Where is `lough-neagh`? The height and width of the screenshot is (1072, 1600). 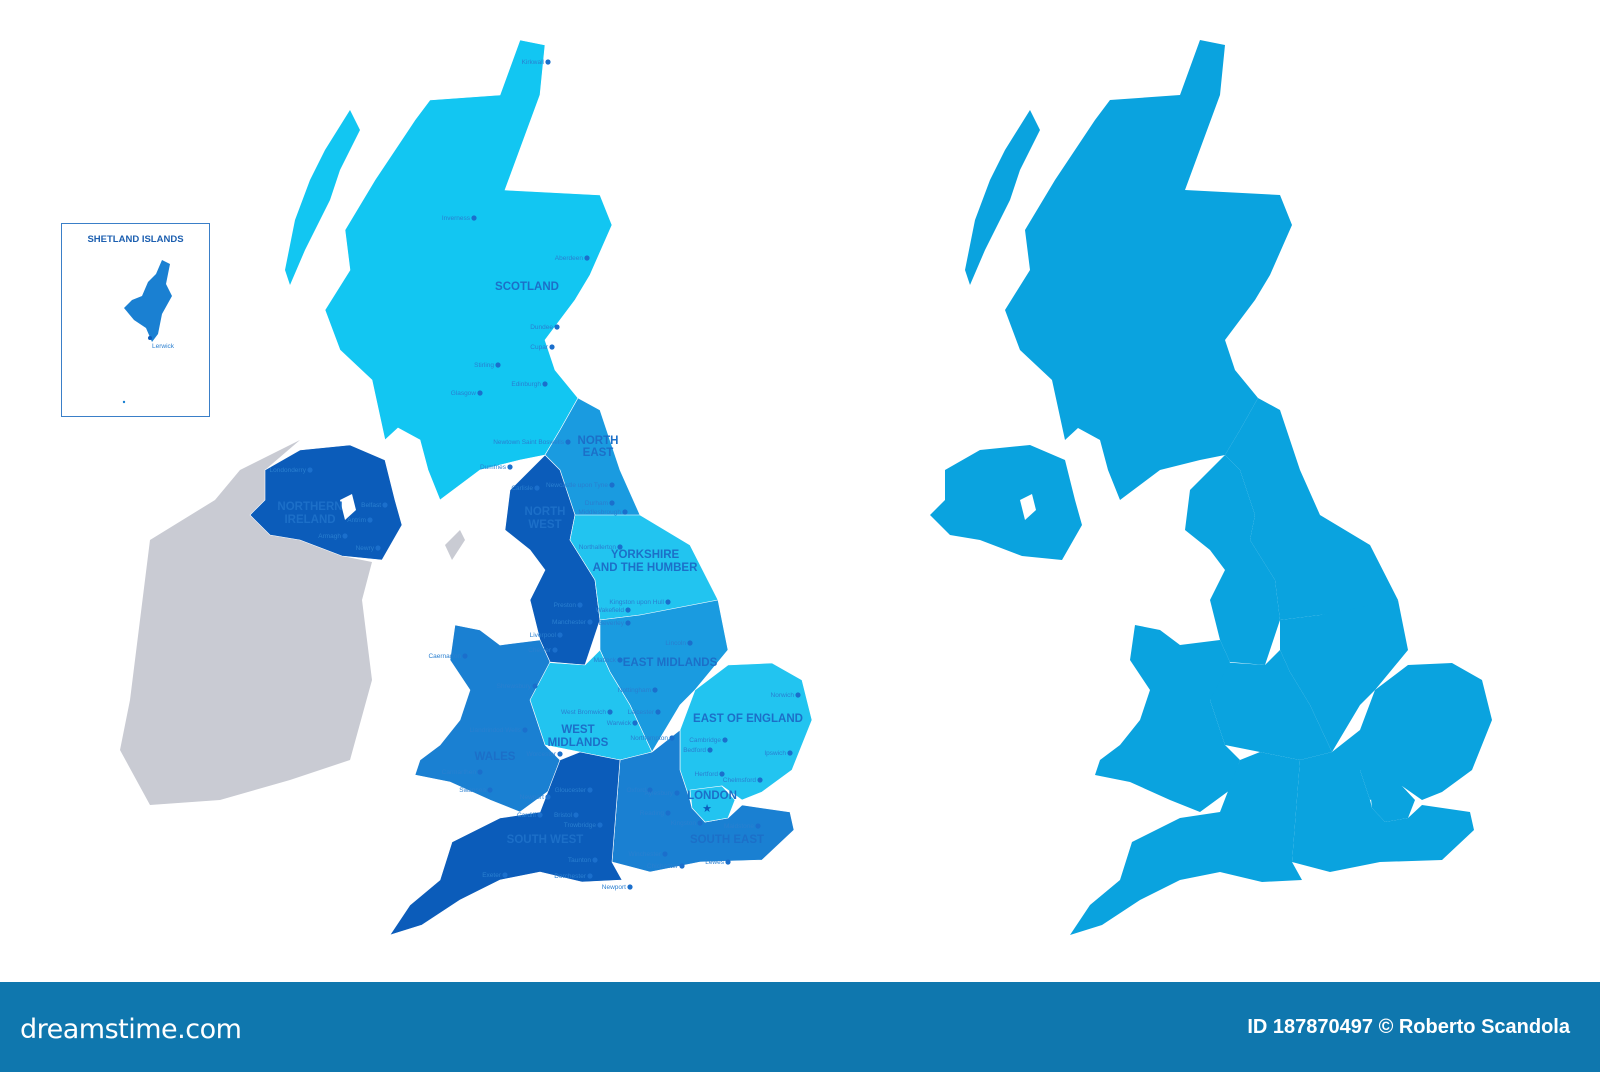 lough-neagh is located at coordinates (348, 507).